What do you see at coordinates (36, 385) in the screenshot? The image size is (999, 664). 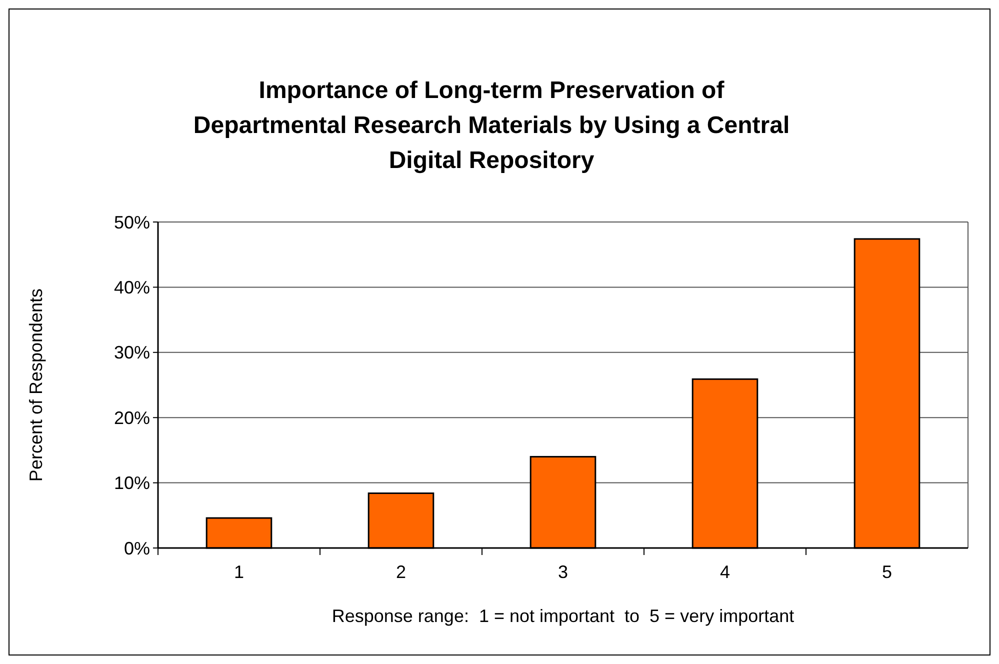 I see `y-axis-title: Percent of Respondents` at bounding box center [36, 385].